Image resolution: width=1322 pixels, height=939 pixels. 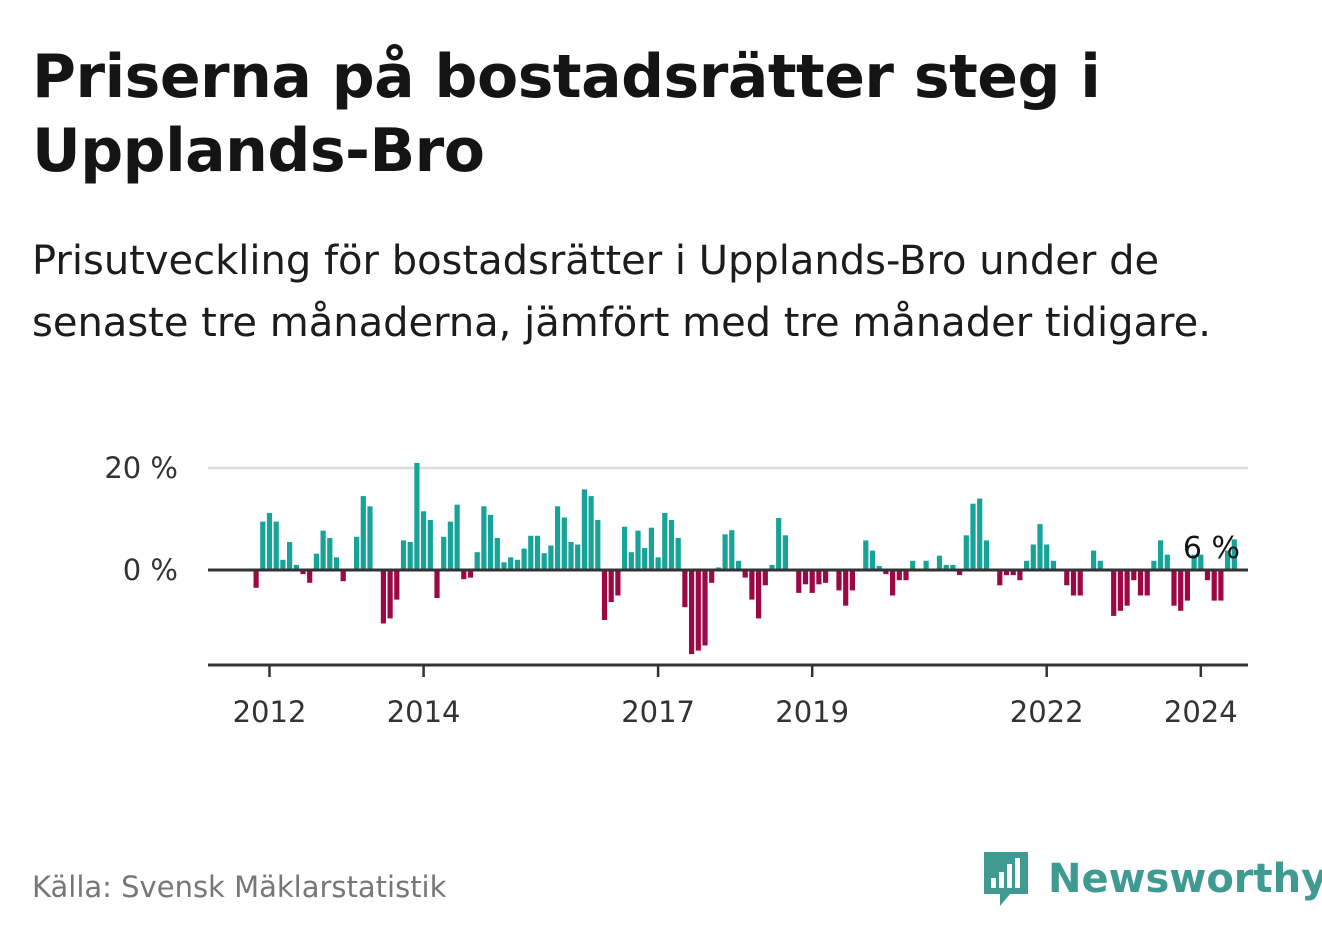 What do you see at coordinates (1151, 879) in the screenshot?
I see `brand-logo: Newsworthy` at bounding box center [1151, 879].